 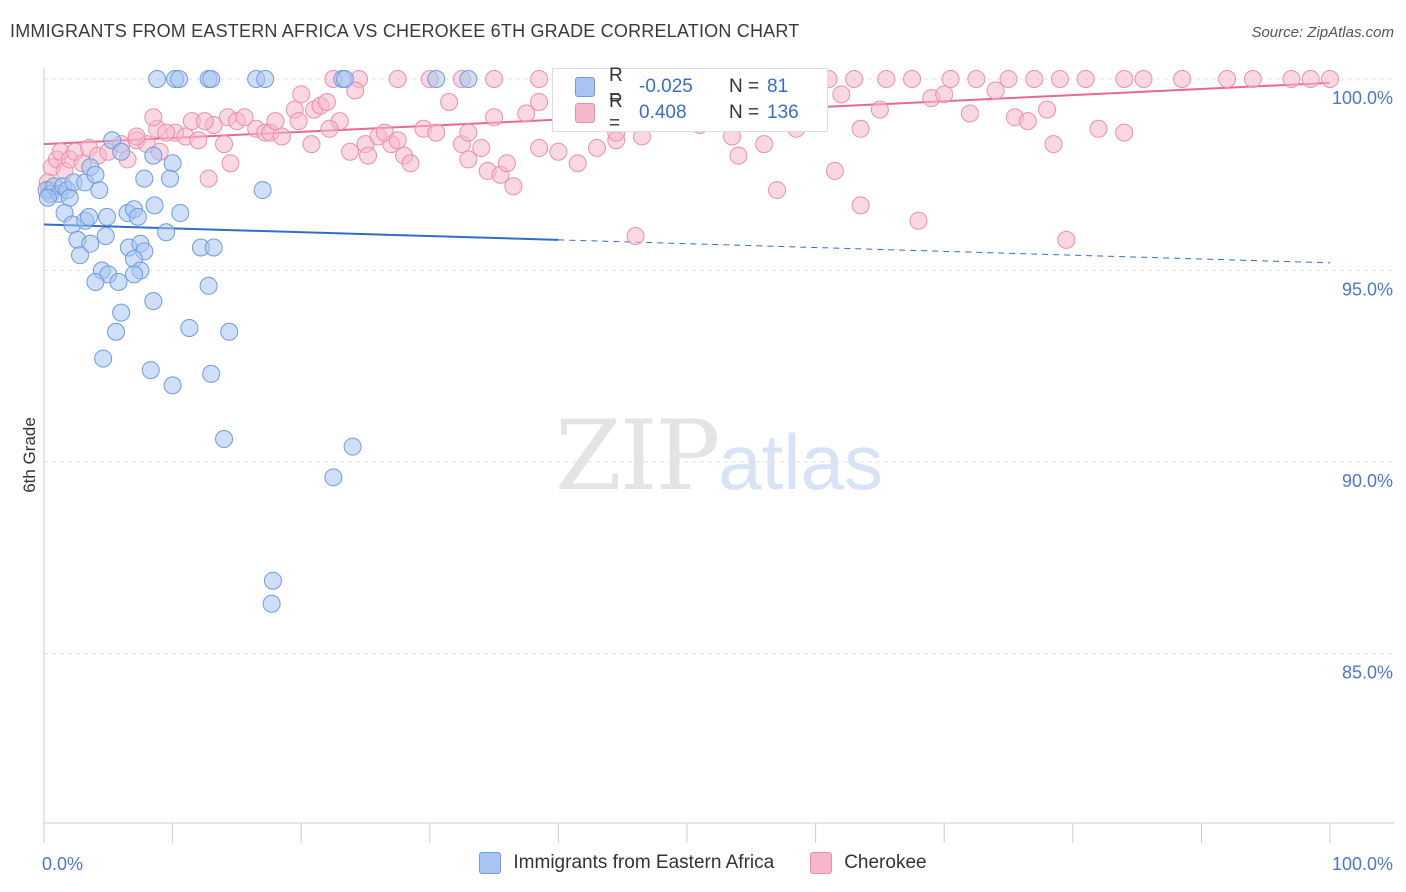 What do you see at coordinates (1367, 673) in the screenshot?
I see `y-tick-label: 85.0%` at bounding box center [1367, 673].